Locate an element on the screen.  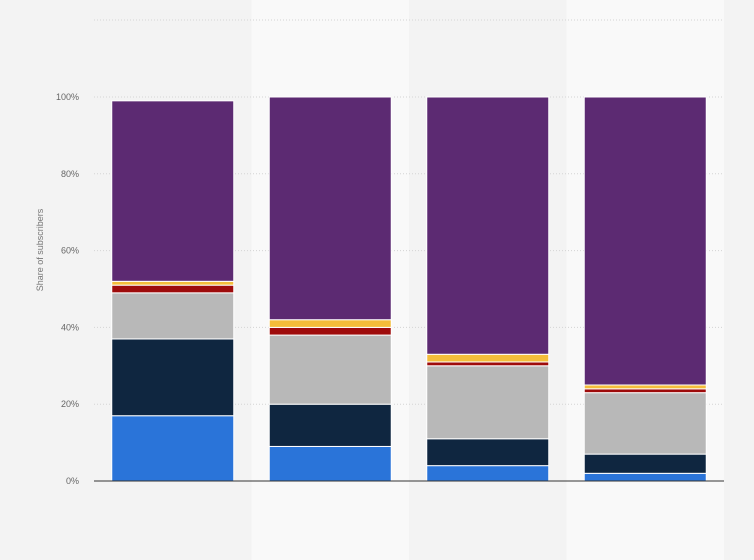
y-tick-label-20: 20% is located at coordinates (70, 404).